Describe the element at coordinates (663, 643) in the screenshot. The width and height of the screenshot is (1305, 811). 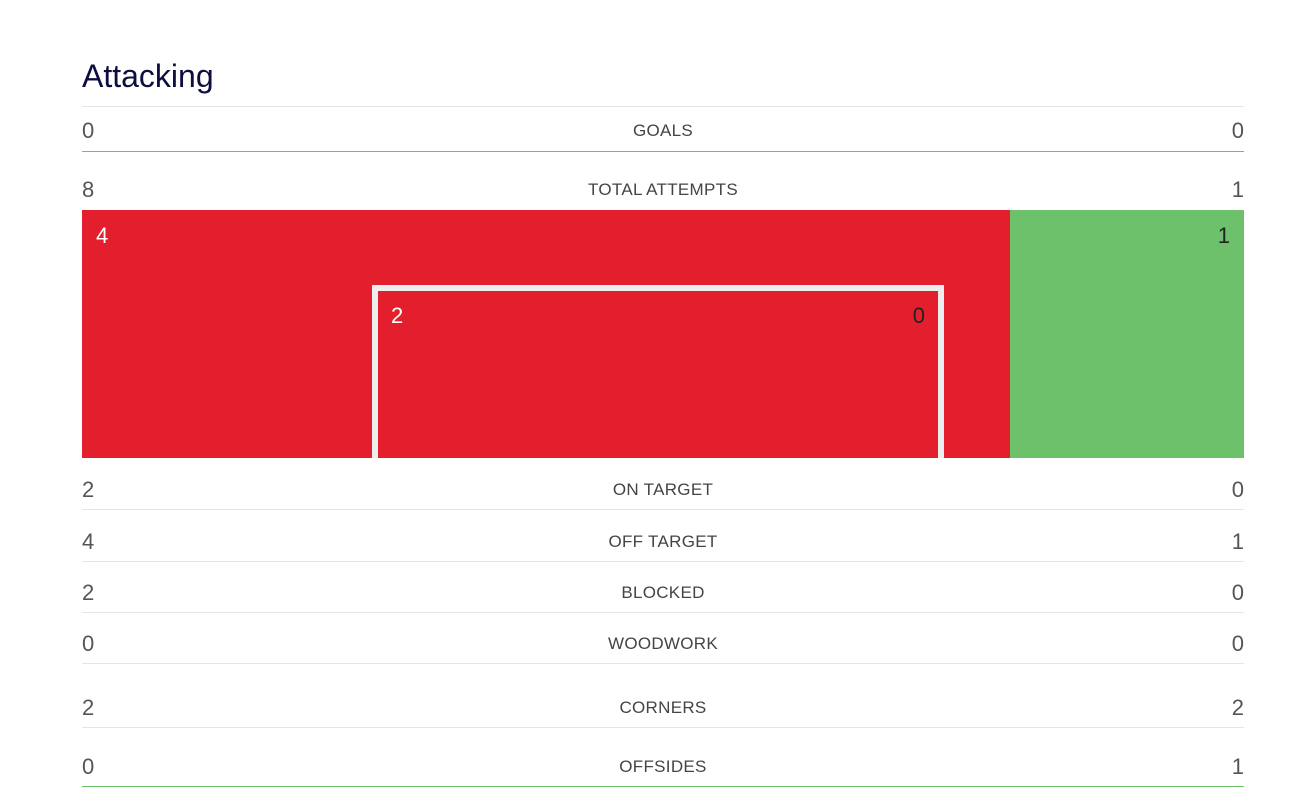
I see `woodwork-label: WOODWORK` at that location.